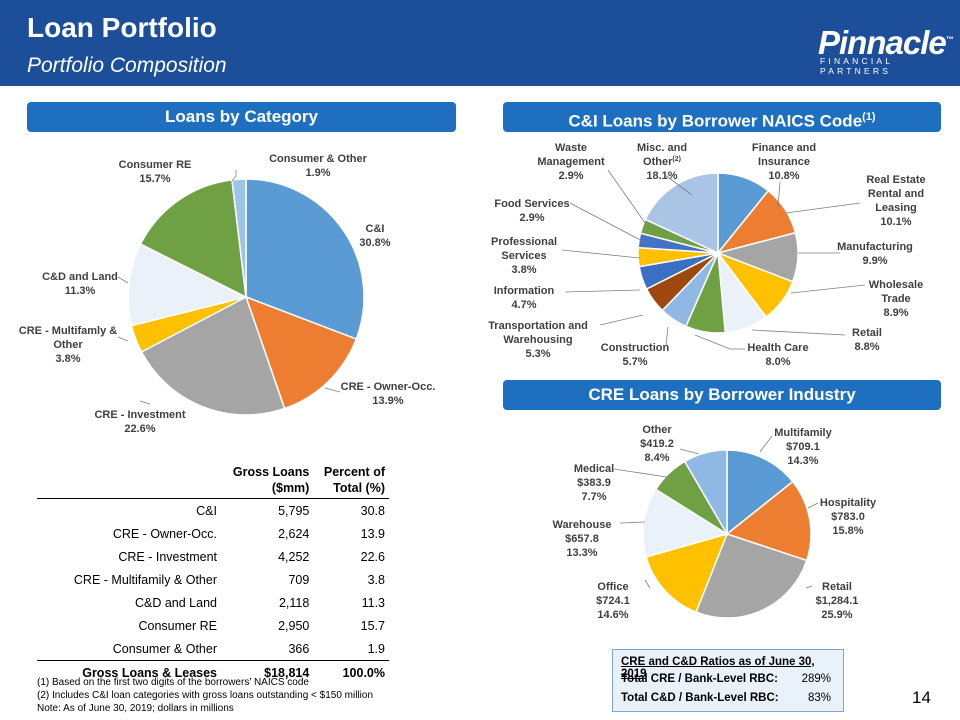  I want to click on pie3-label-retail: Retail $1,284.1 25.9%, so click(837, 601).